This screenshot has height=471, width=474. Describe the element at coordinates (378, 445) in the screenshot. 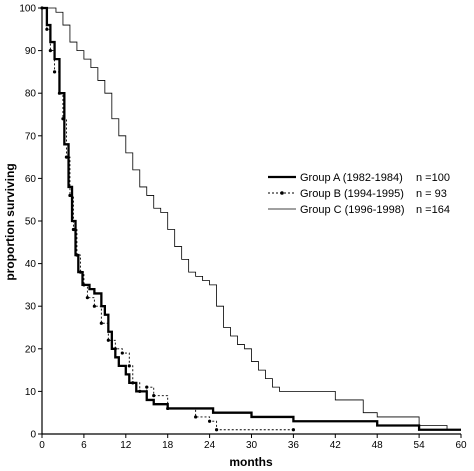

I see `x-tick-label: 48` at that location.